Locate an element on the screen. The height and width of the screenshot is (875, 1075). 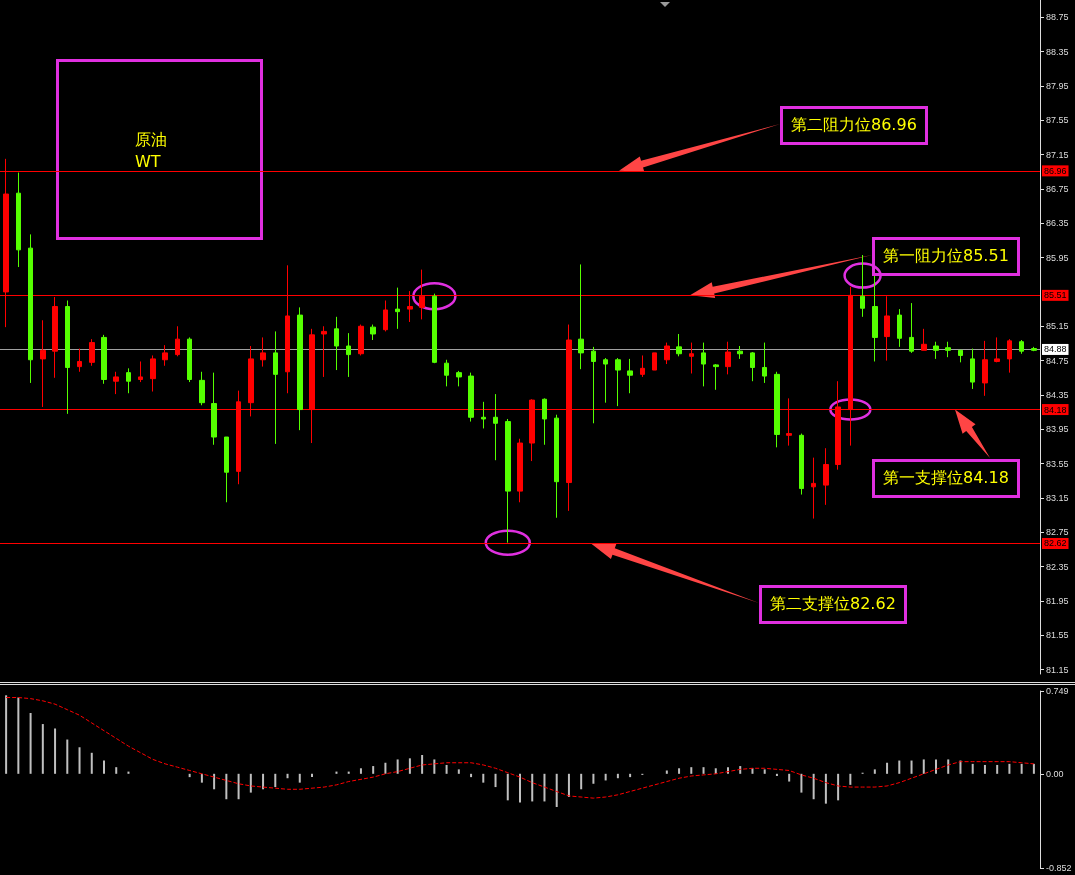
y-tick-label: 88.75 is located at coordinates (1057, 17).